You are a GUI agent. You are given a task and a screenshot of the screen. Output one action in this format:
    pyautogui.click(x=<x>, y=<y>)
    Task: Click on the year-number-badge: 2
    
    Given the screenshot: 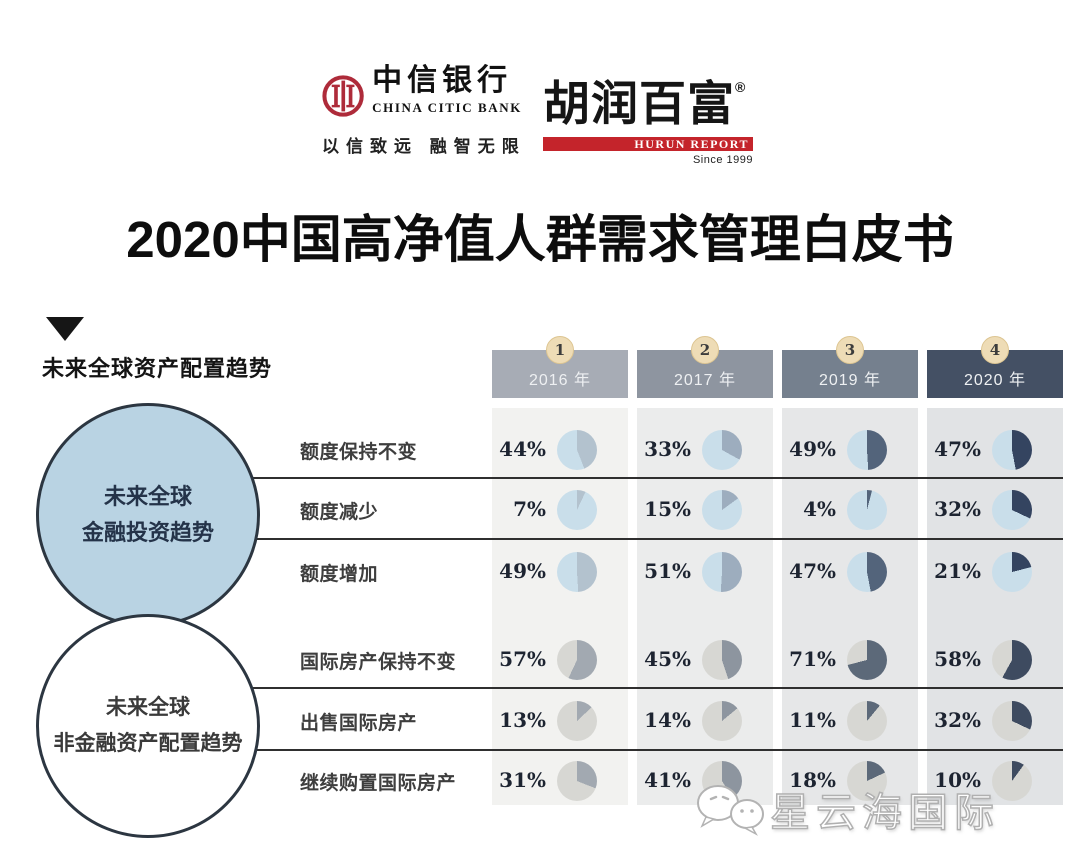 What is the action you would take?
    pyautogui.click(x=705, y=350)
    